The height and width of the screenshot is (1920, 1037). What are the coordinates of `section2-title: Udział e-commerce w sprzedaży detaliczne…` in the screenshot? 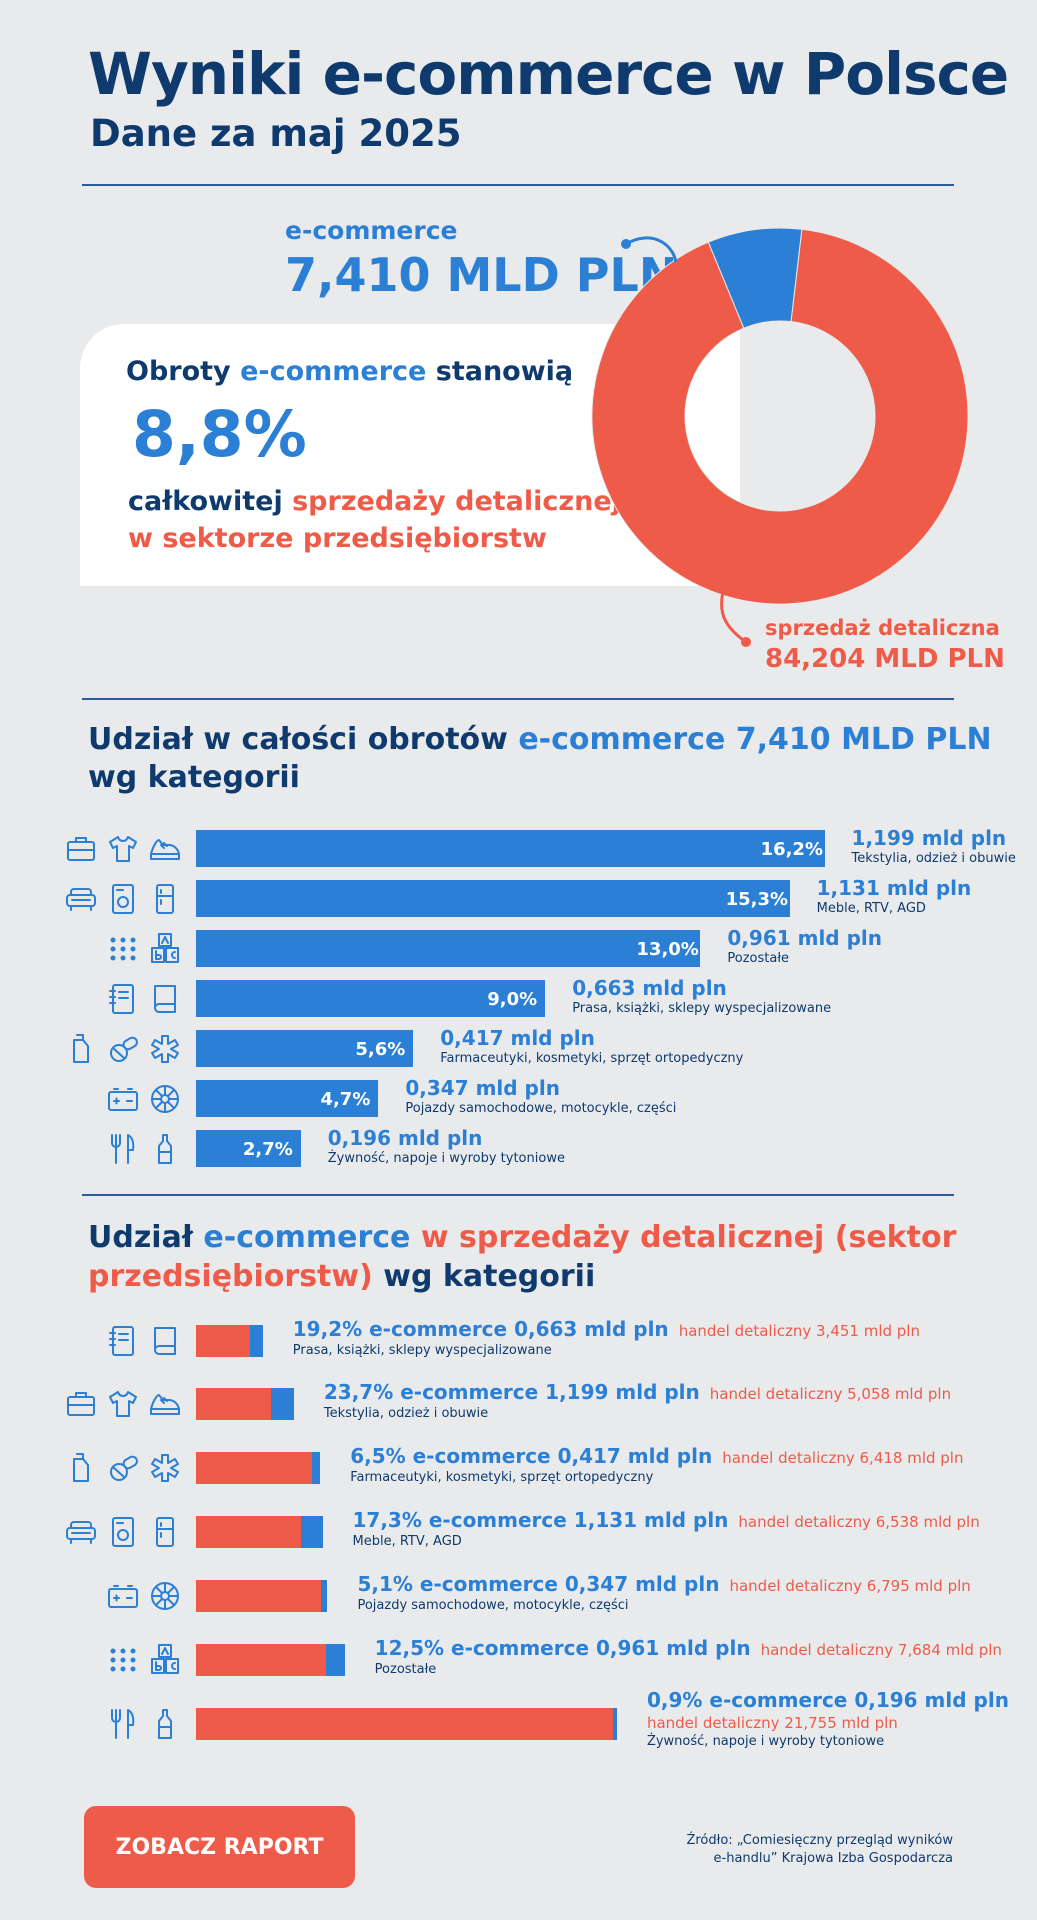 It's located at (522, 1237).